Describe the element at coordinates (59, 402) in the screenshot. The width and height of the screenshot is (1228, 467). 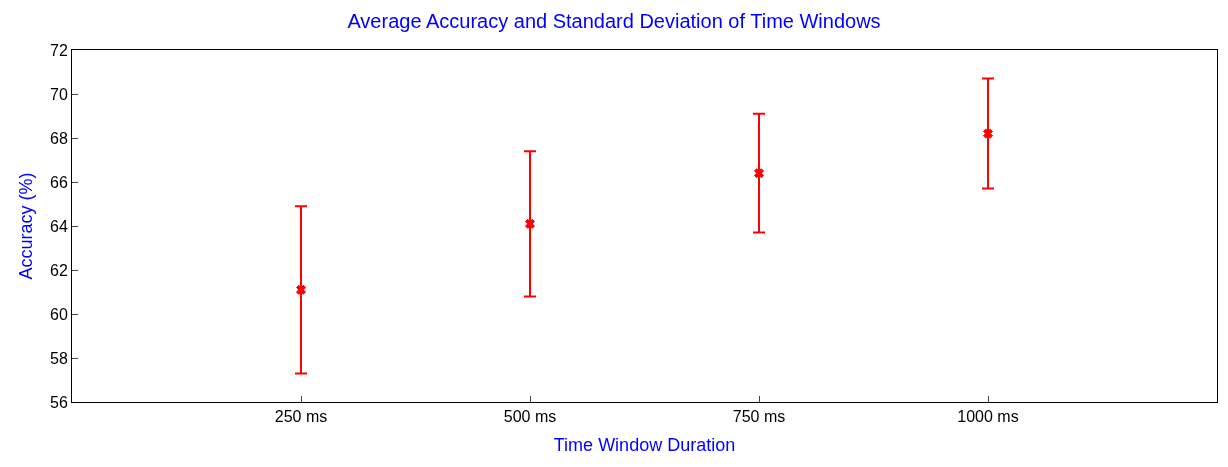
I see `y-tick-label: 56` at that location.